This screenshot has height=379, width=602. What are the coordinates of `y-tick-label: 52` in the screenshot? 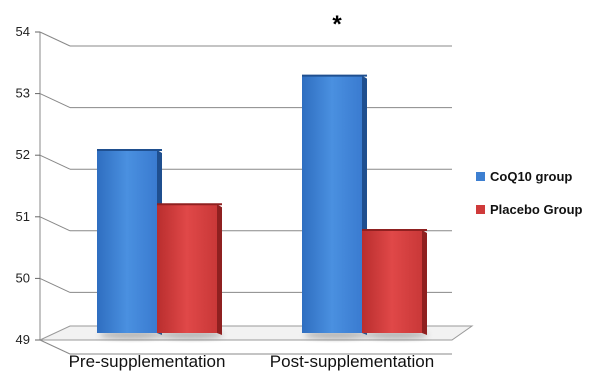 It's located at (23, 154).